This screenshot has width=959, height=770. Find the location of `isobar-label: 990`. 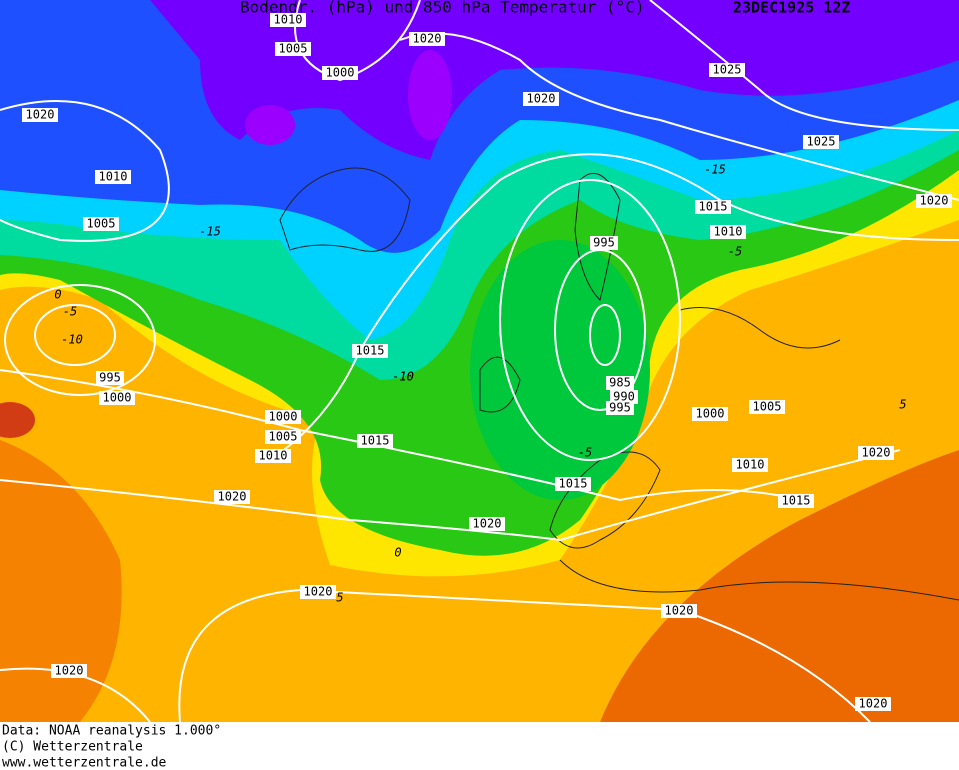

isobar-label: 990 is located at coordinates (624, 397).